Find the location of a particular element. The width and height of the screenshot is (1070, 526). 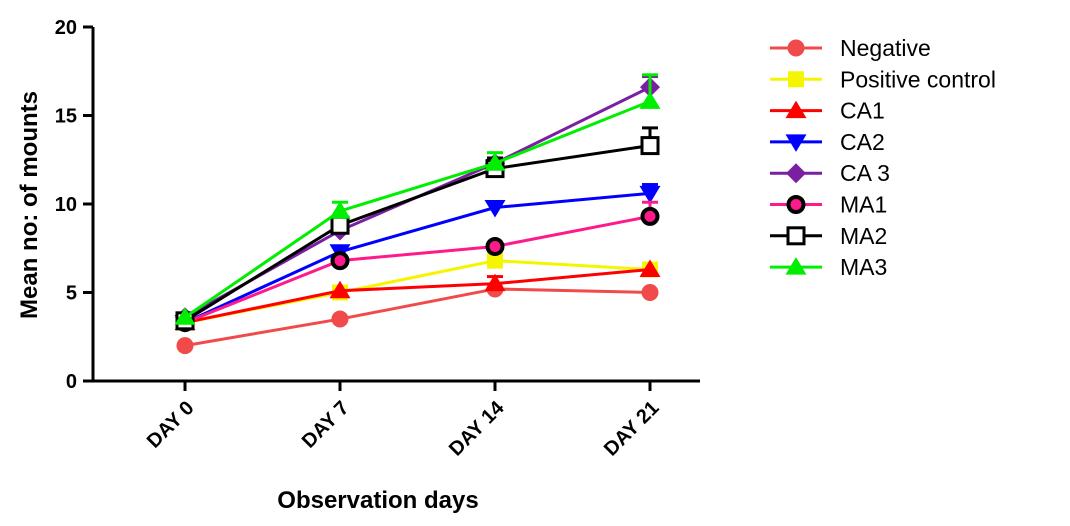

legend-label: Negative is located at coordinates (885, 48).